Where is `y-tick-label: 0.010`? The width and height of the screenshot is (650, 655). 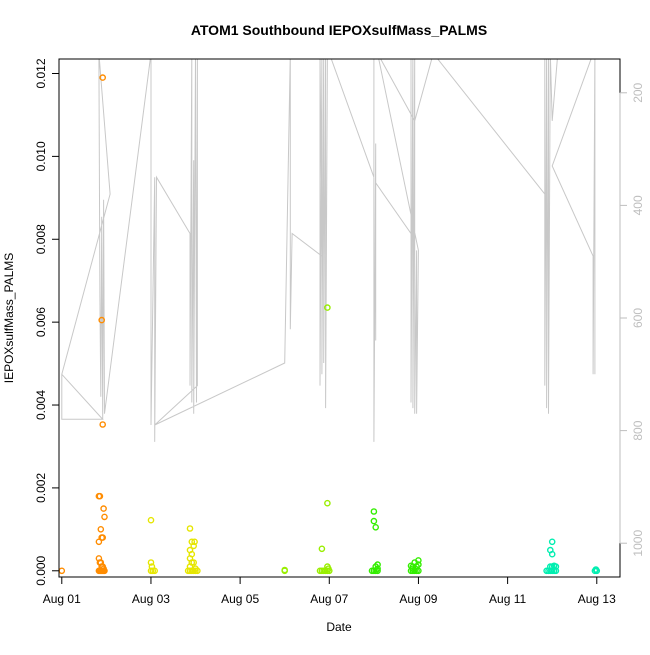
y-tick-label: 0.010 is located at coordinates (41, 156).